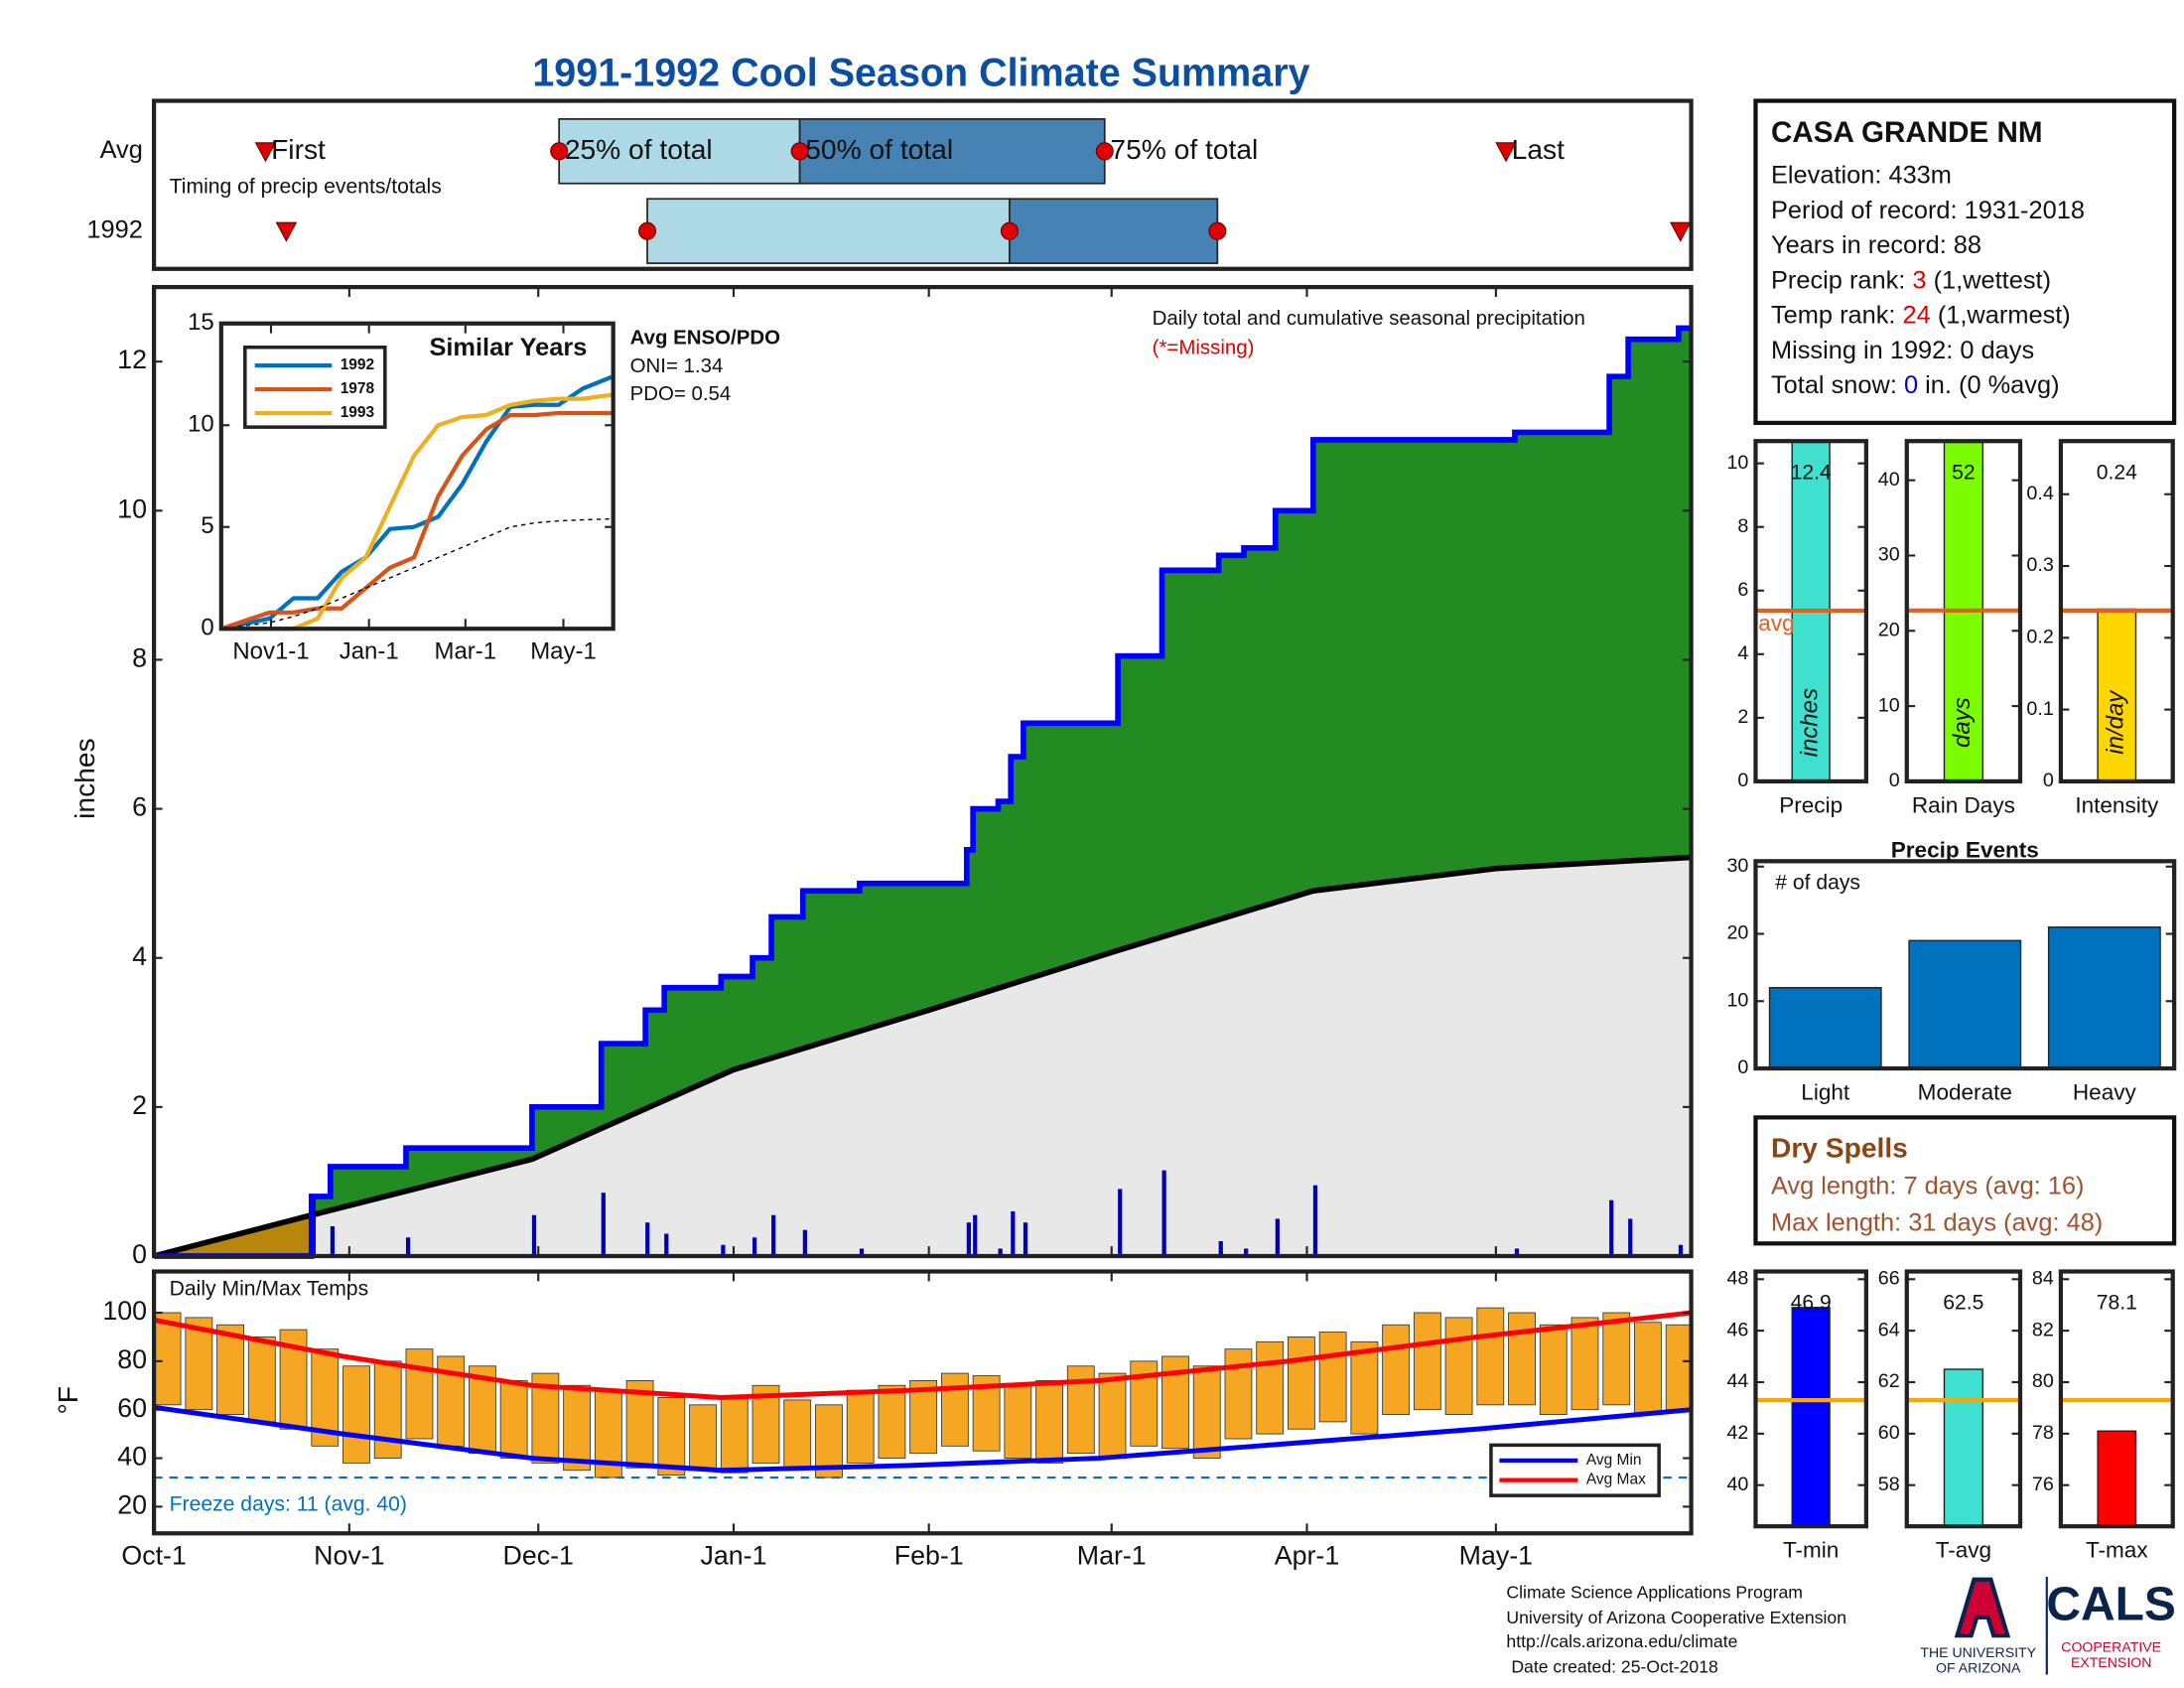 This screenshot has width=2184, height=1688. I want to click on station-line: Temp rank: 24 (1,warmest), so click(1921, 315).